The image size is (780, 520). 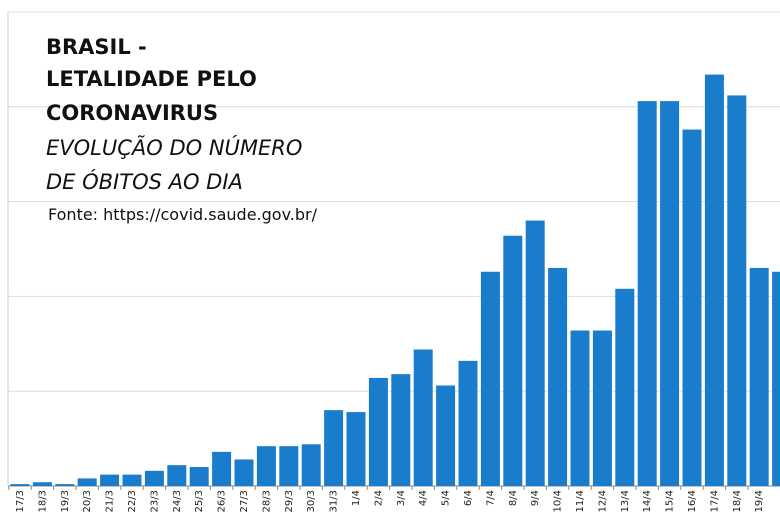 I want to click on x-tick-label: 21/3, so click(x=110, y=501).